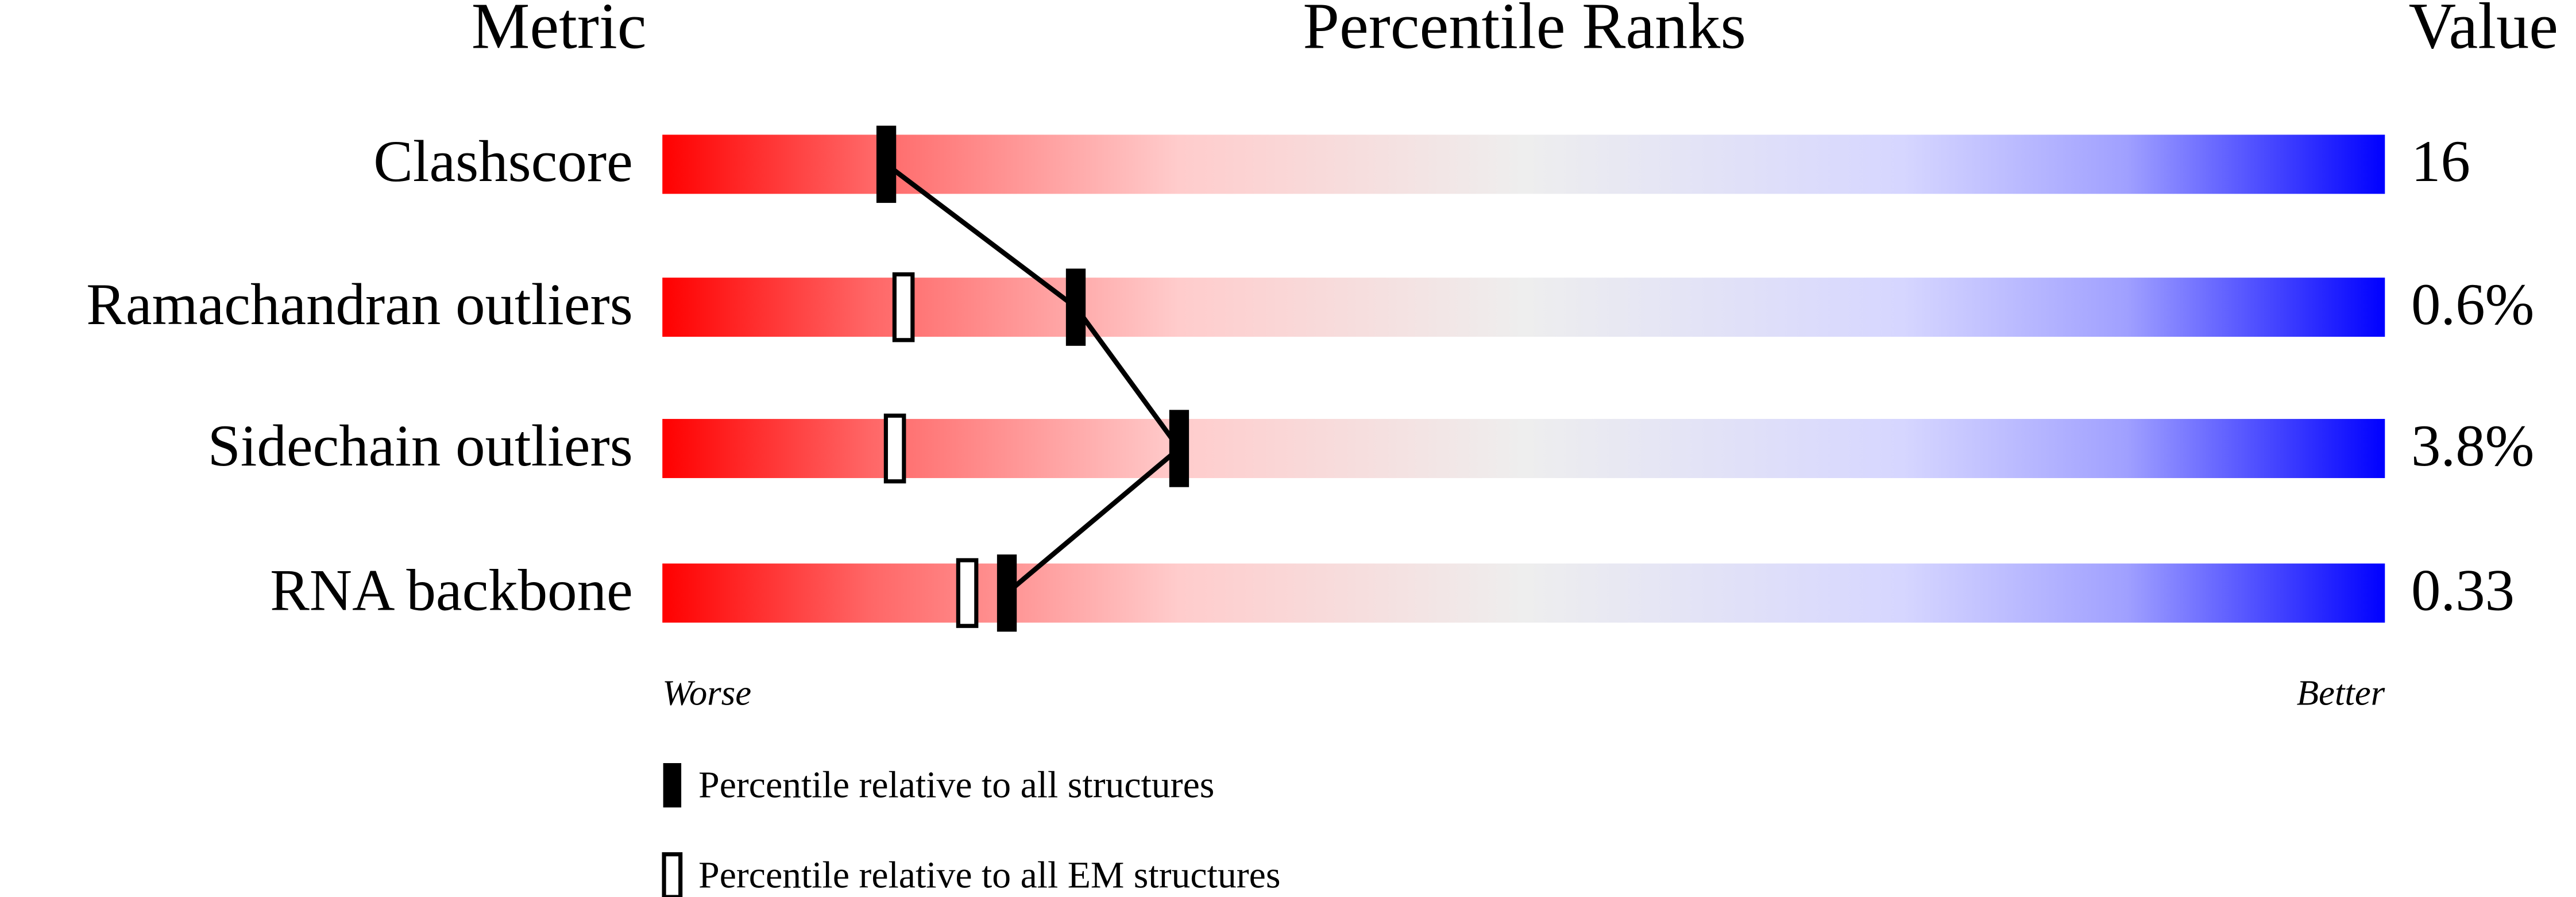 The width and height of the screenshot is (2576, 897). I want to click on worse-label: Worse, so click(706, 693).